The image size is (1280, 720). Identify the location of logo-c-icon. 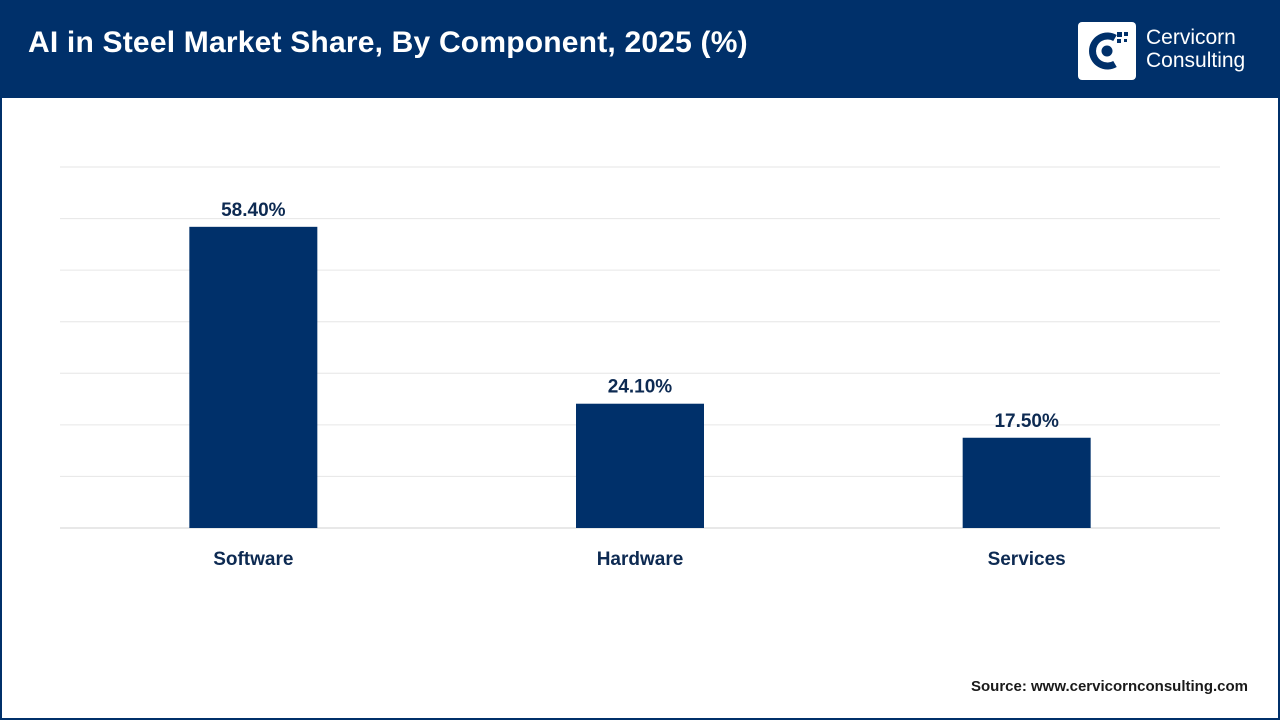
(1108, 51).